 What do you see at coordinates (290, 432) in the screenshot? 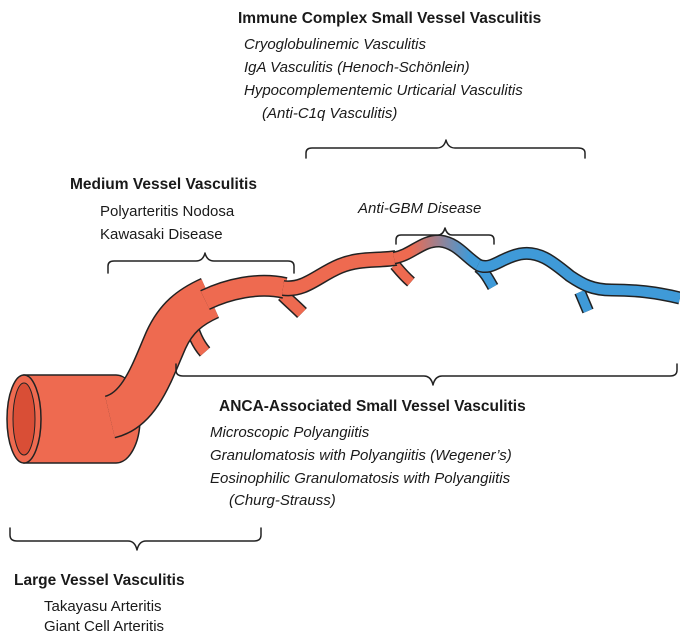
I see `anca-item: Microscopic Polyangiitis` at bounding box center [290, 432].